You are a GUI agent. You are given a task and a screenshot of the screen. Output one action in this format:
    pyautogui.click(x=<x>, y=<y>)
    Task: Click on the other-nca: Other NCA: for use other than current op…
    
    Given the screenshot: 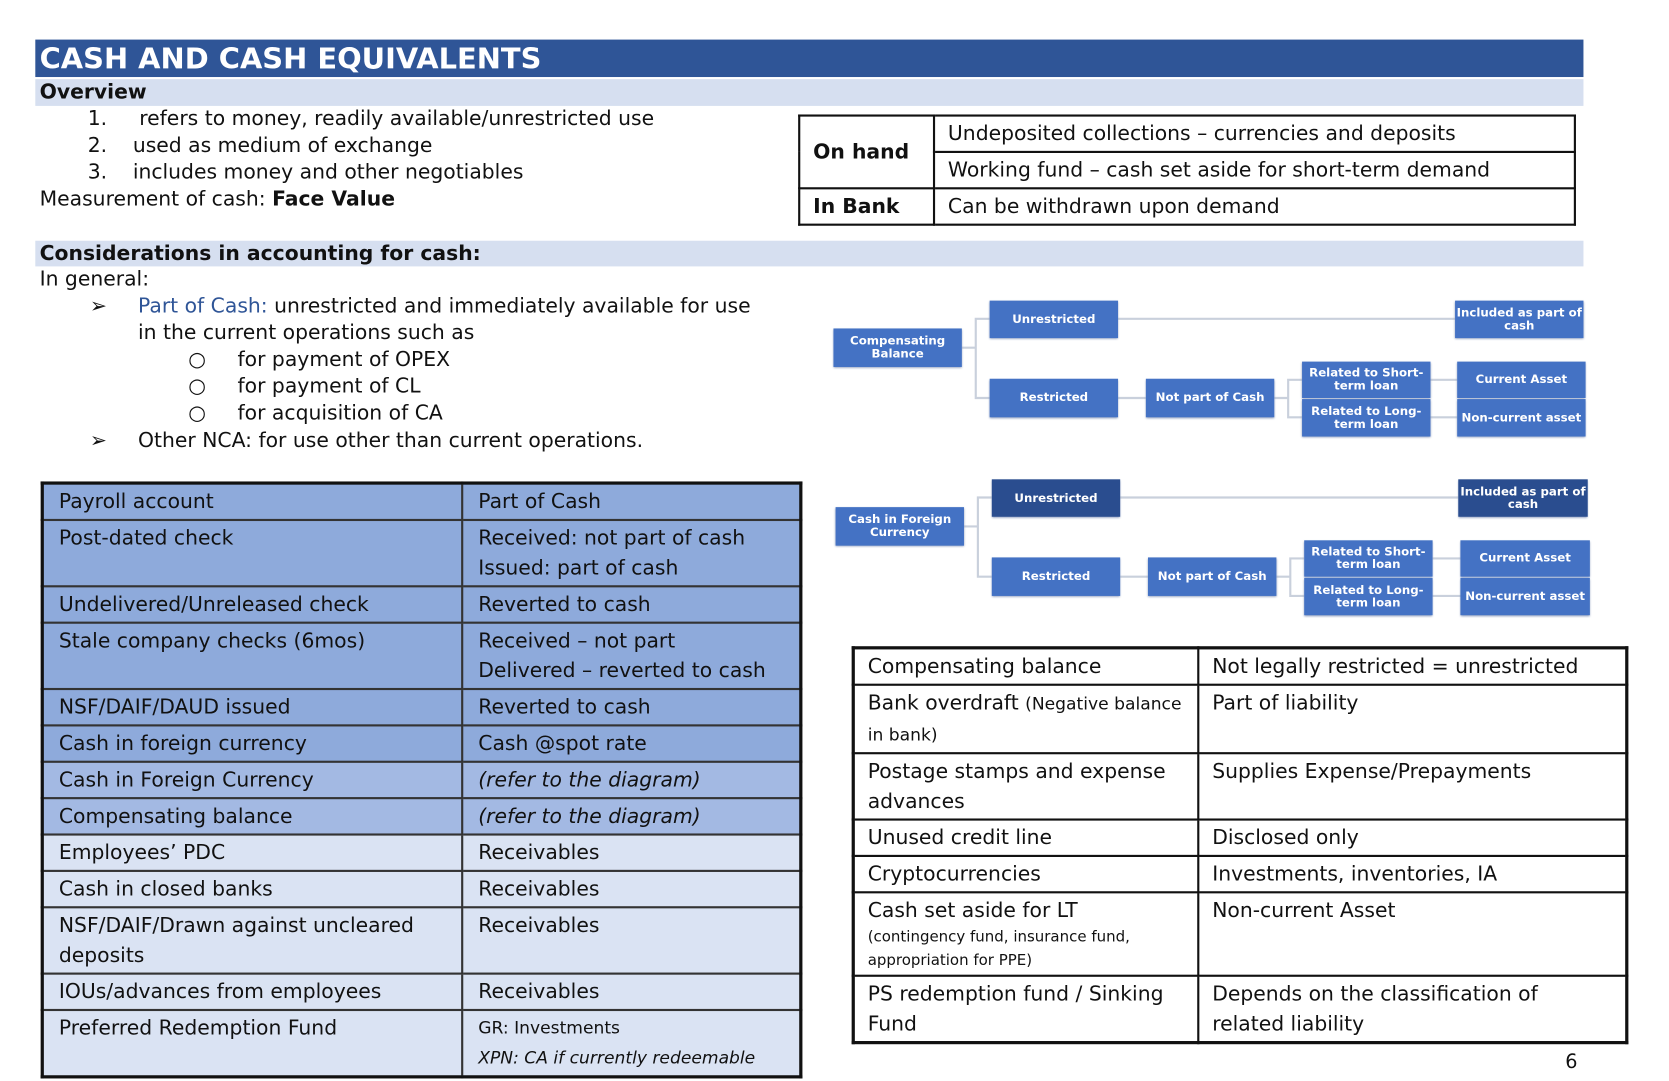 What is the action you would take?
    pyautogui.click(x=391, y=441)
    